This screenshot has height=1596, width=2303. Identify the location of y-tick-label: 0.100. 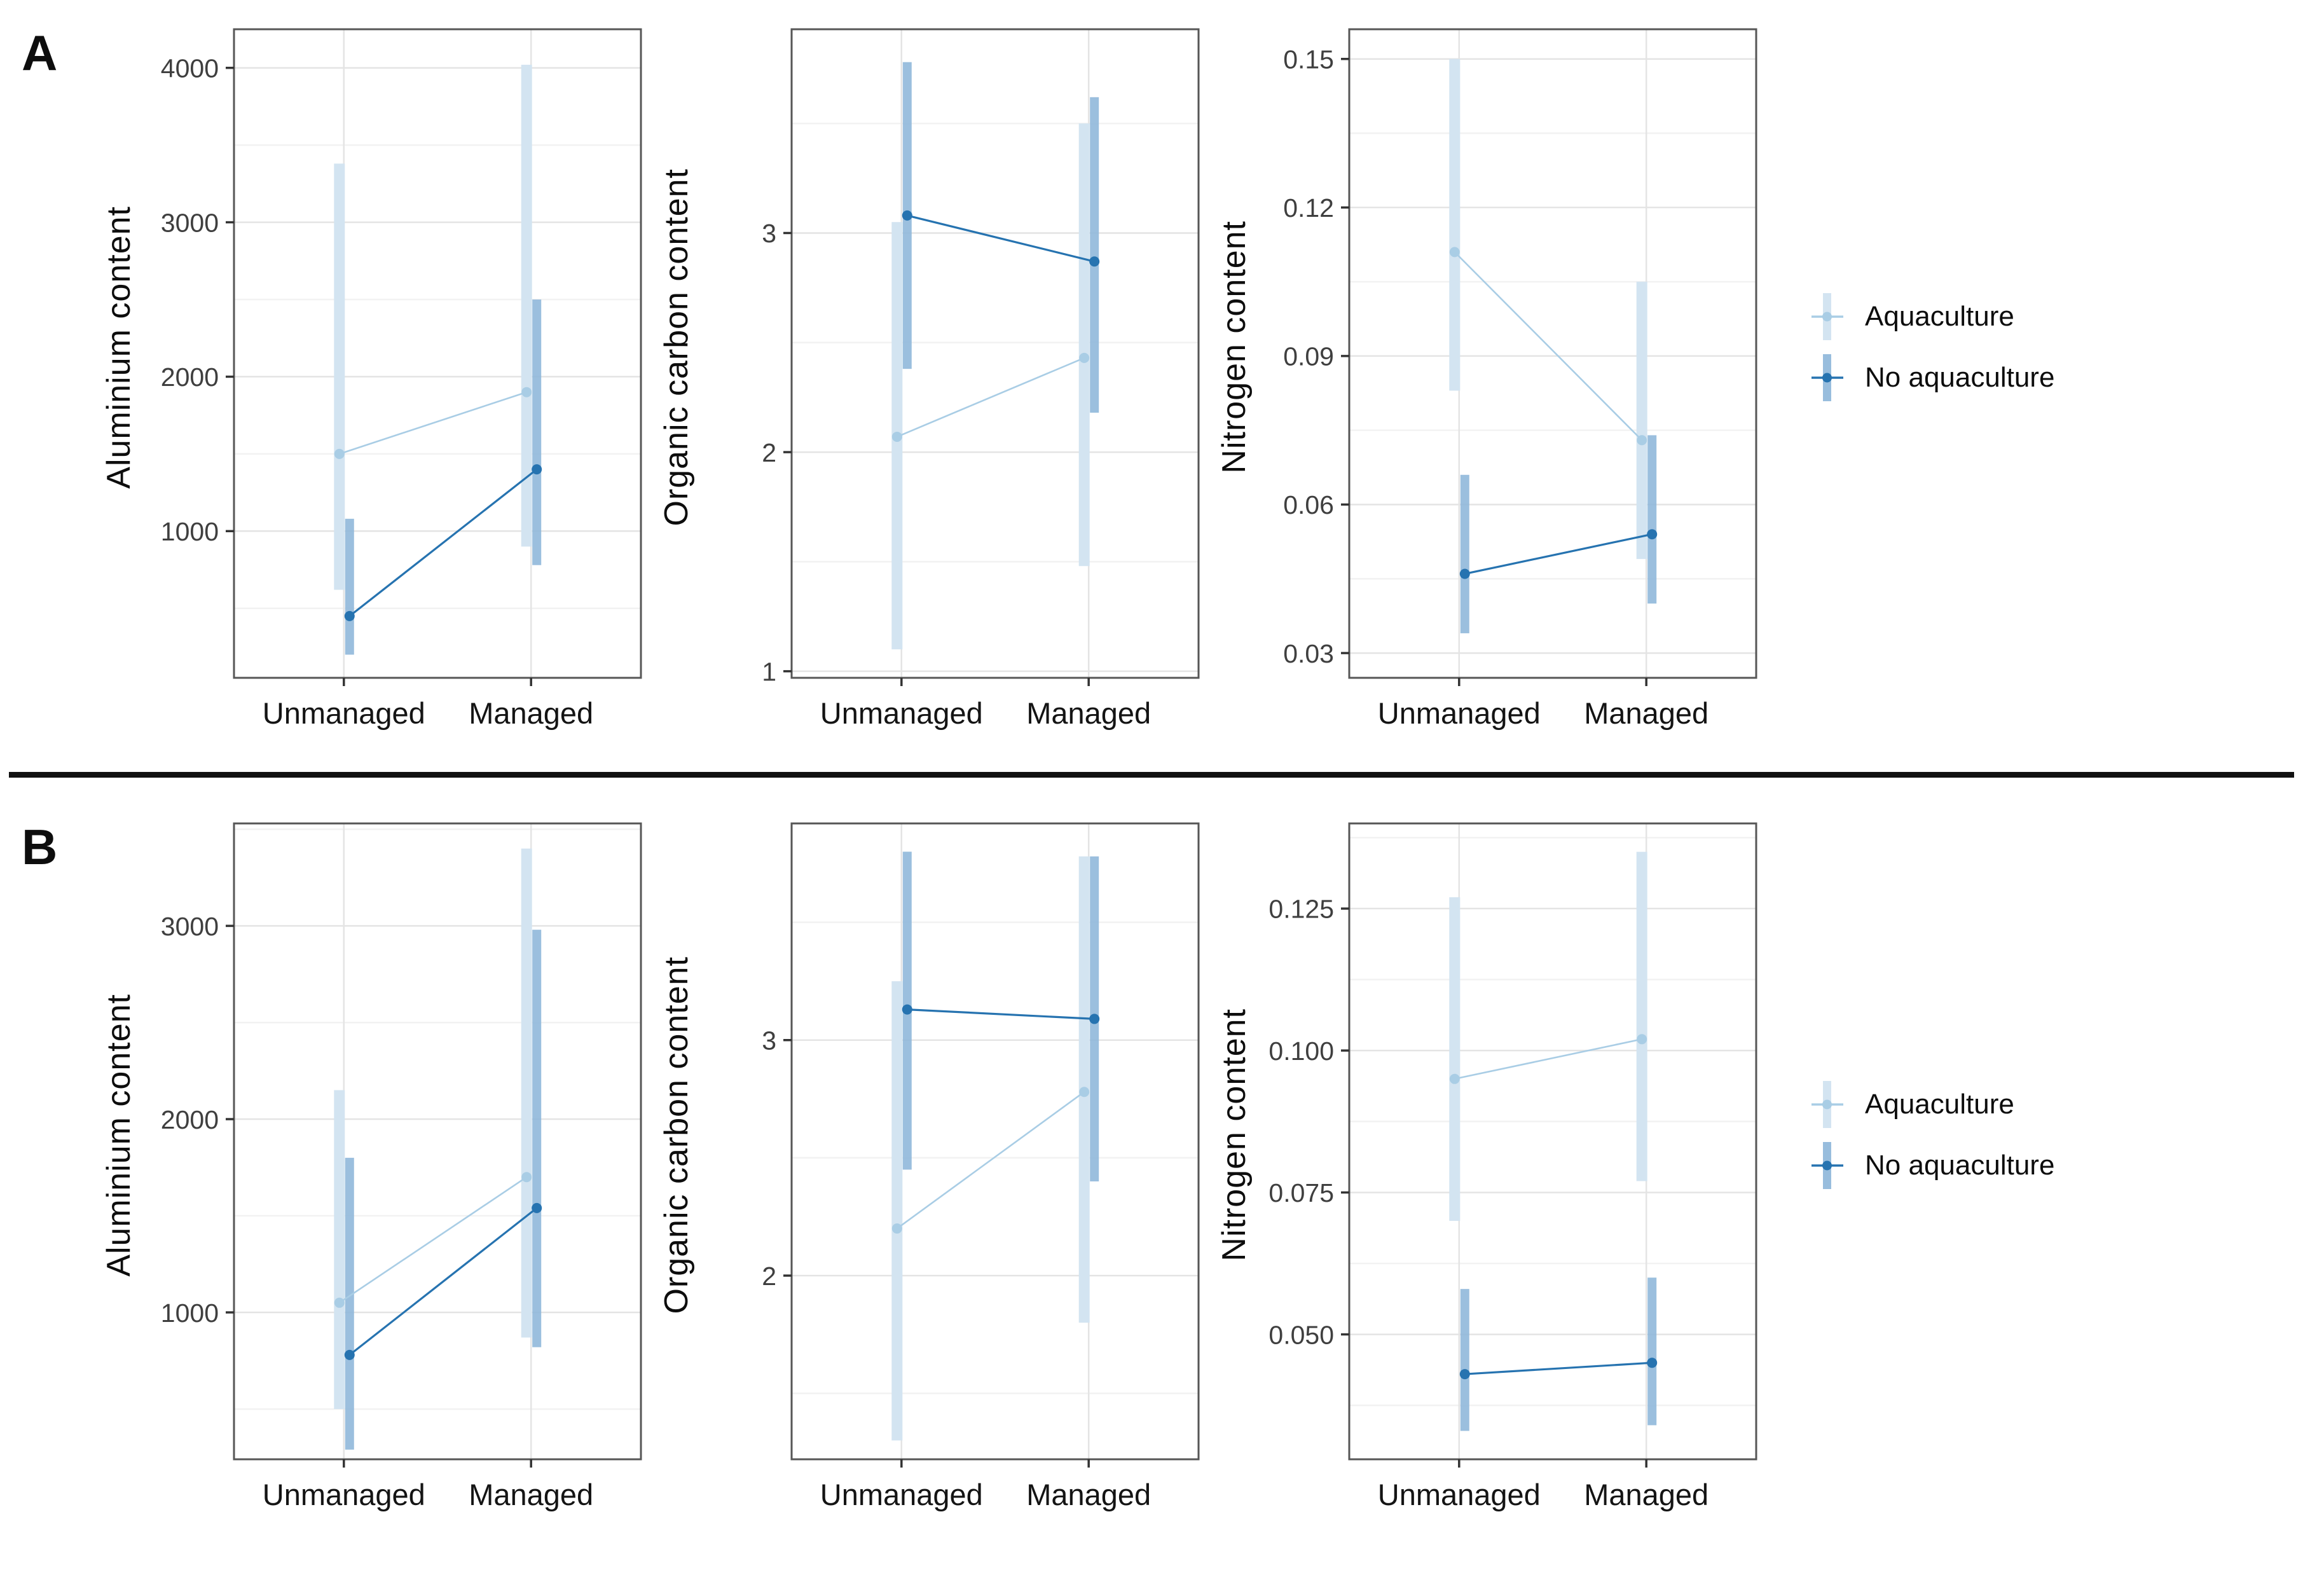
(1301, 1051).